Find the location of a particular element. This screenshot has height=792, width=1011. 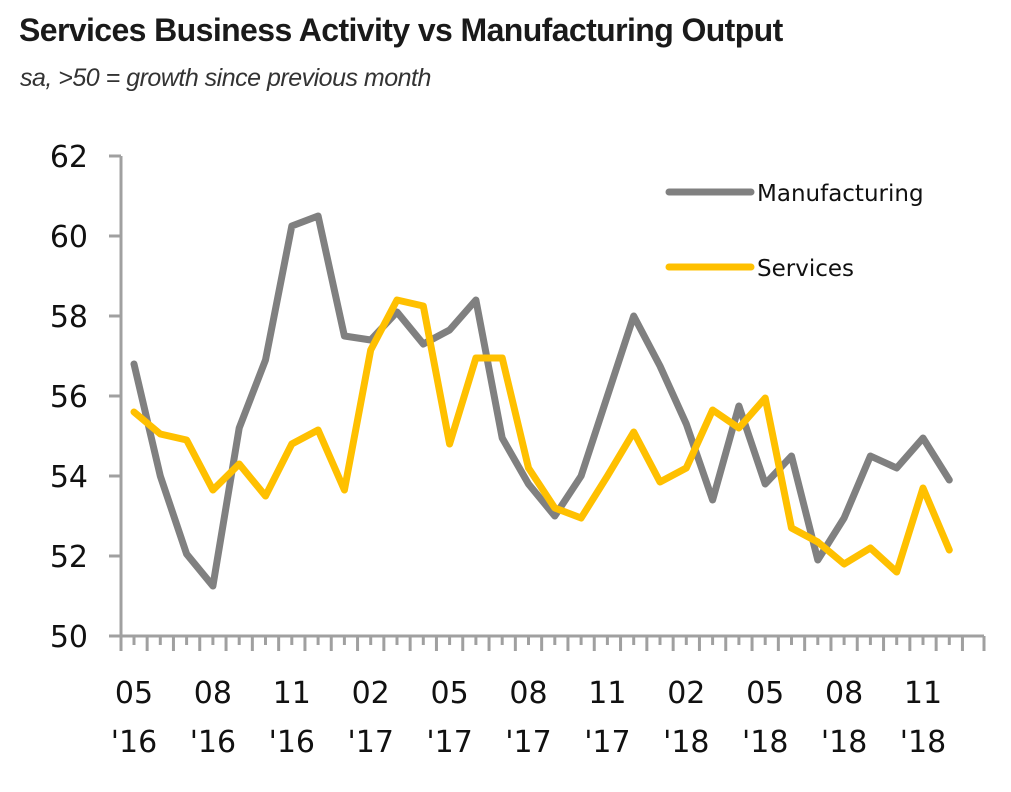

y-tick-label: 62 is located at coordinates (69, 157).